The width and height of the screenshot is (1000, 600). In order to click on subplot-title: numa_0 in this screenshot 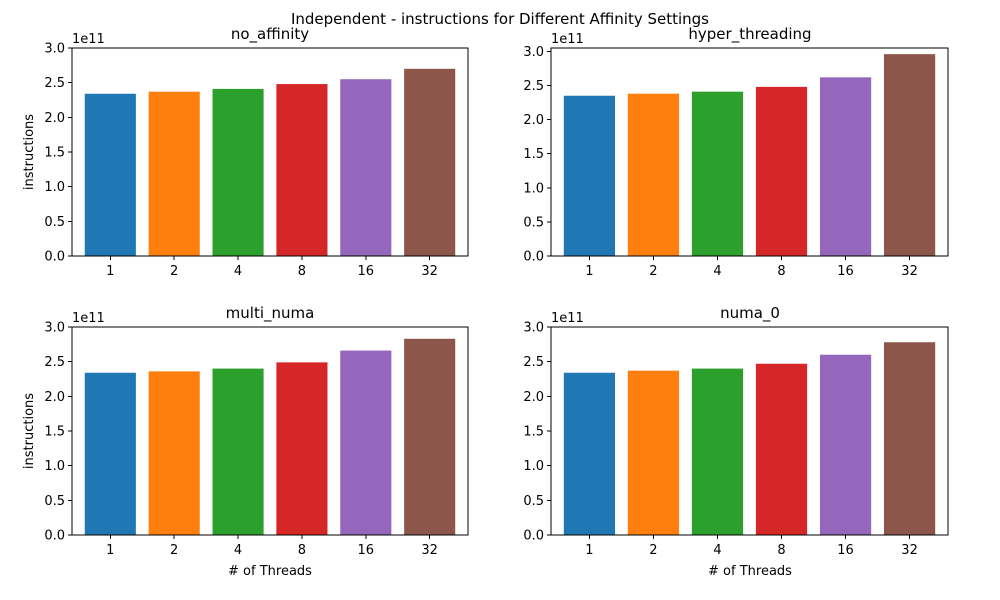, I will do `click(750, 313)`.